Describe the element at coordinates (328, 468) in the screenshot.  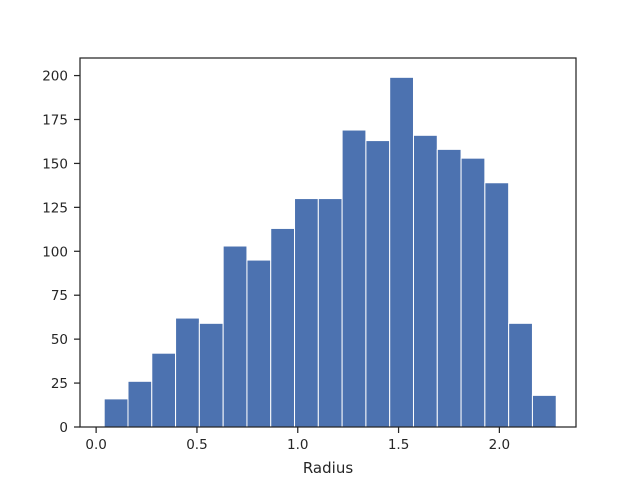
I see `x-axis-label: Radius` at that location.